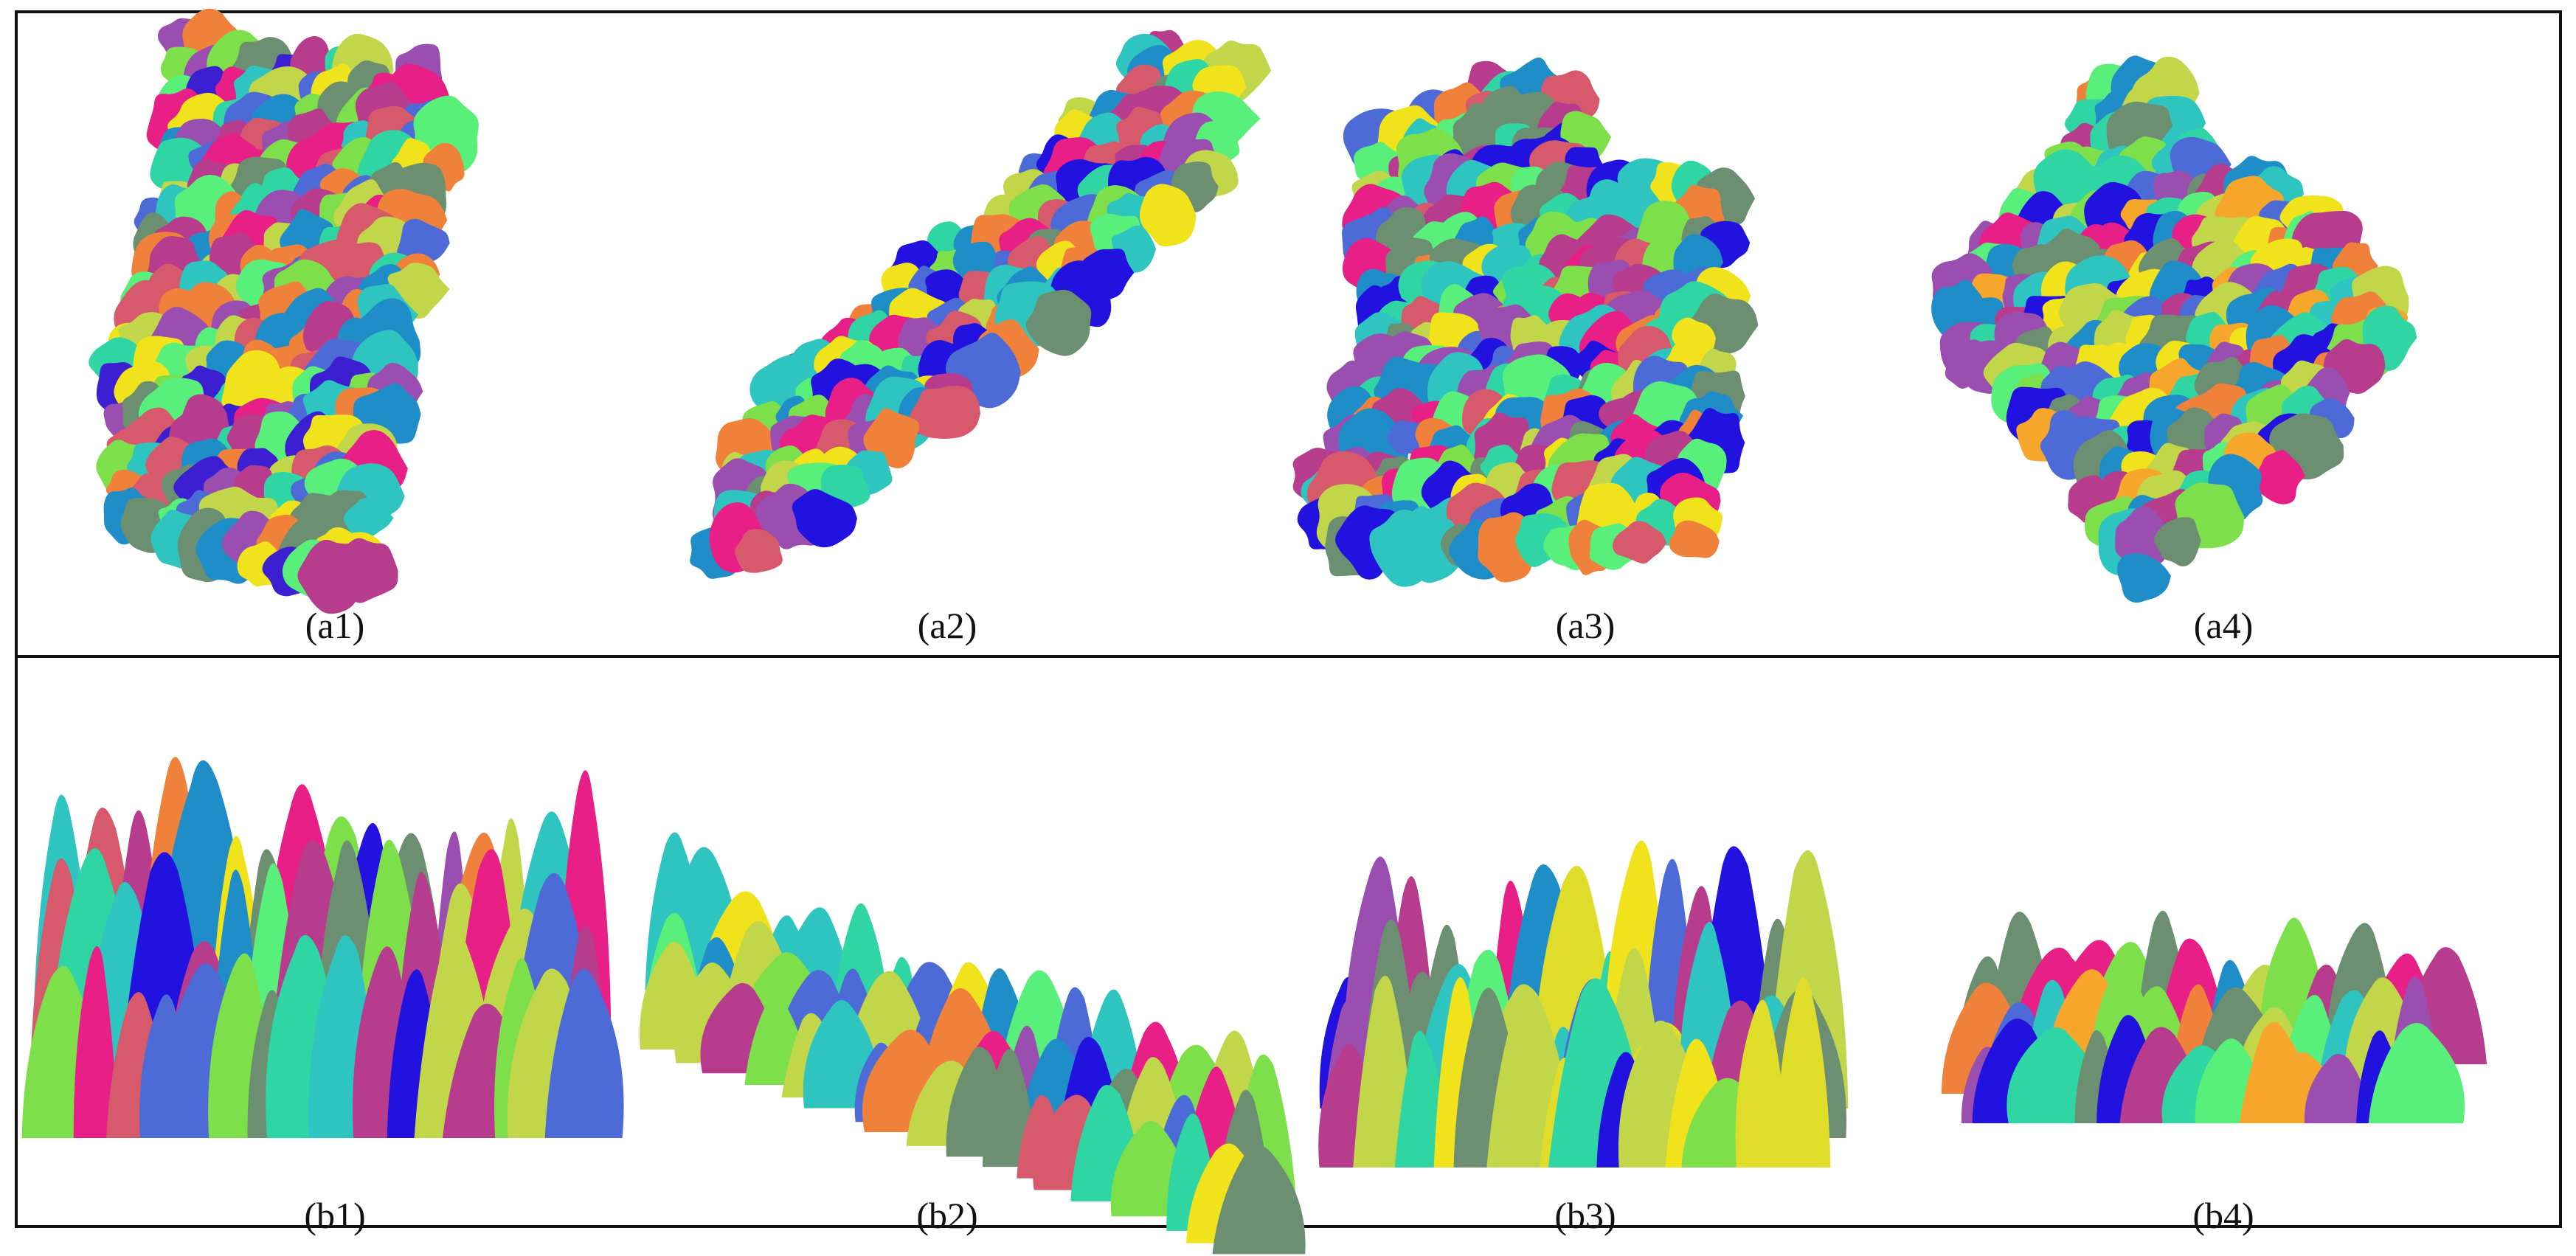 The height and width of the screenshot is (1256, 2576). What do you see at coordinates (973, 1043) in the screenshot?
I see `segmented-point-cloud-b2` at bounding box center [973, 1043].